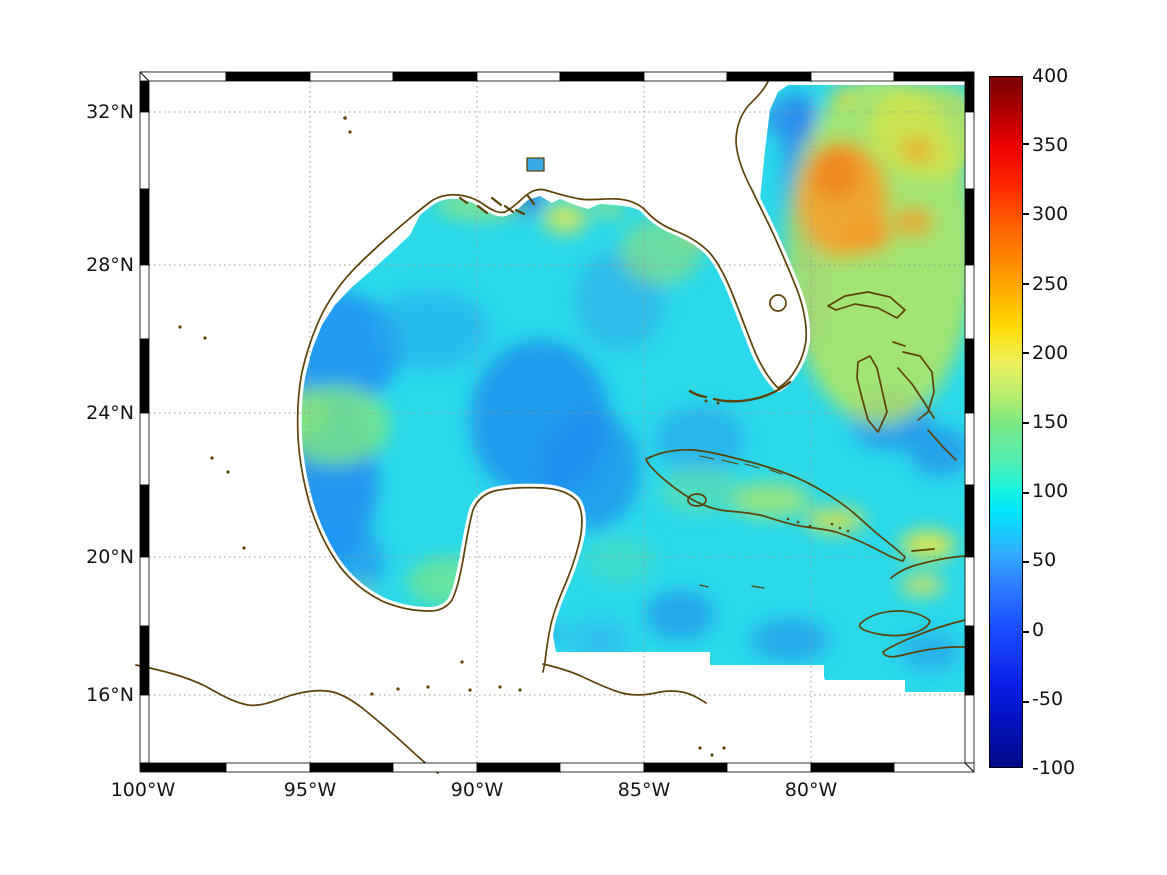 The image size is (1167, 875). I want to click on lon-tick-label: 85°W, so click(644, 790).